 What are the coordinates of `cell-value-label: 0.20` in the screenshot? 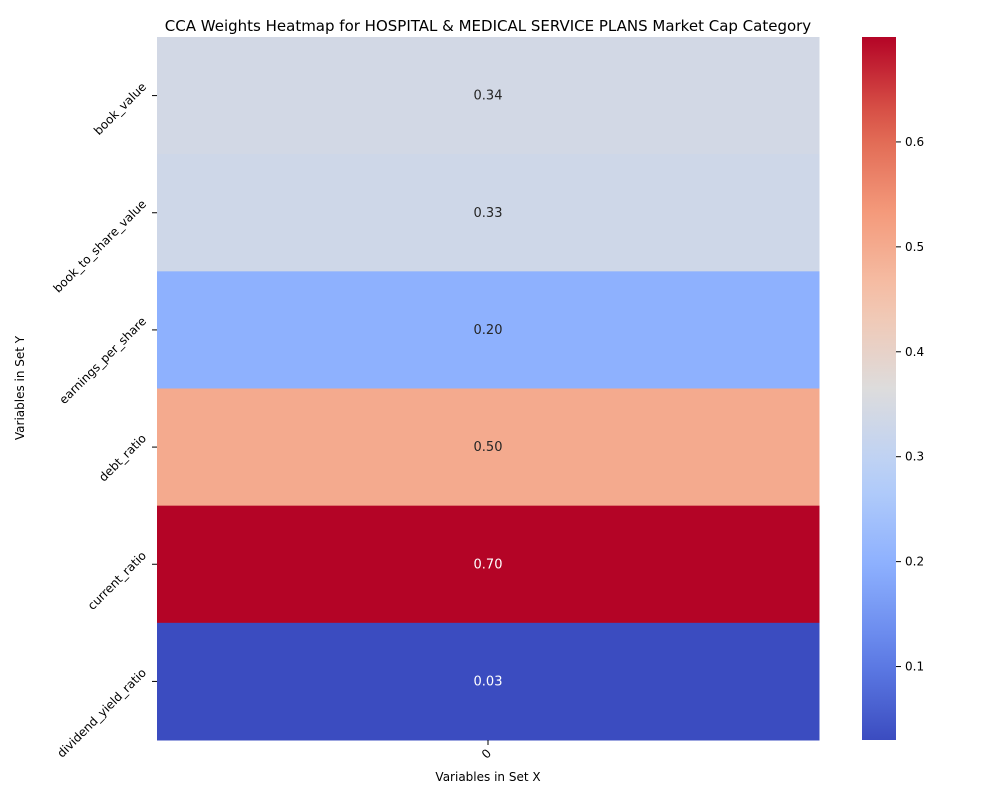 It's located at (488, 330).